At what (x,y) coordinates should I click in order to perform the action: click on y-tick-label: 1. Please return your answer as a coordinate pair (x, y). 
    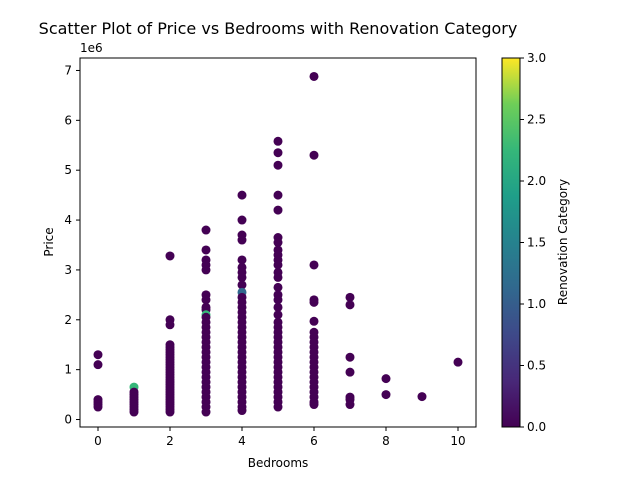
    Looking at the image, I should click on (68, 370).